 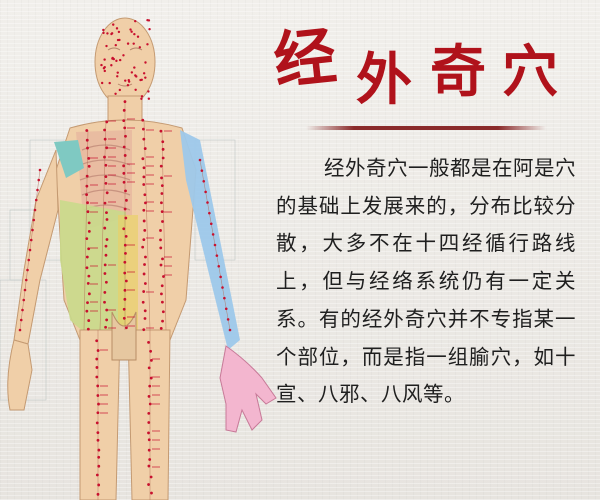 What do you see at coordinates (428, 78) in the screenshot?
I see `title: 经 外 奇 穴` at bounding box center [428, 78].